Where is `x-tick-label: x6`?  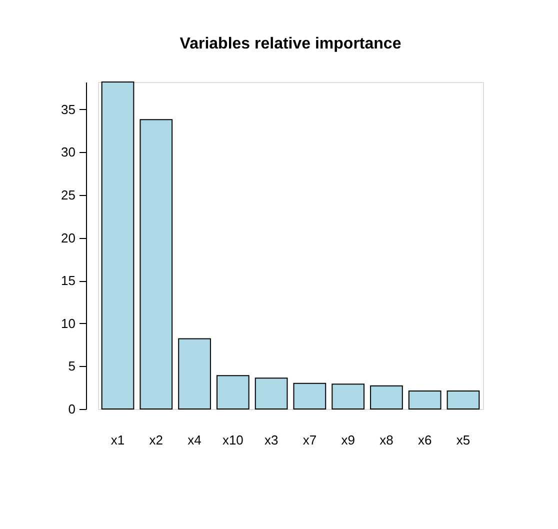
x-tick-label: x6 is located at coordinates (425, 440).